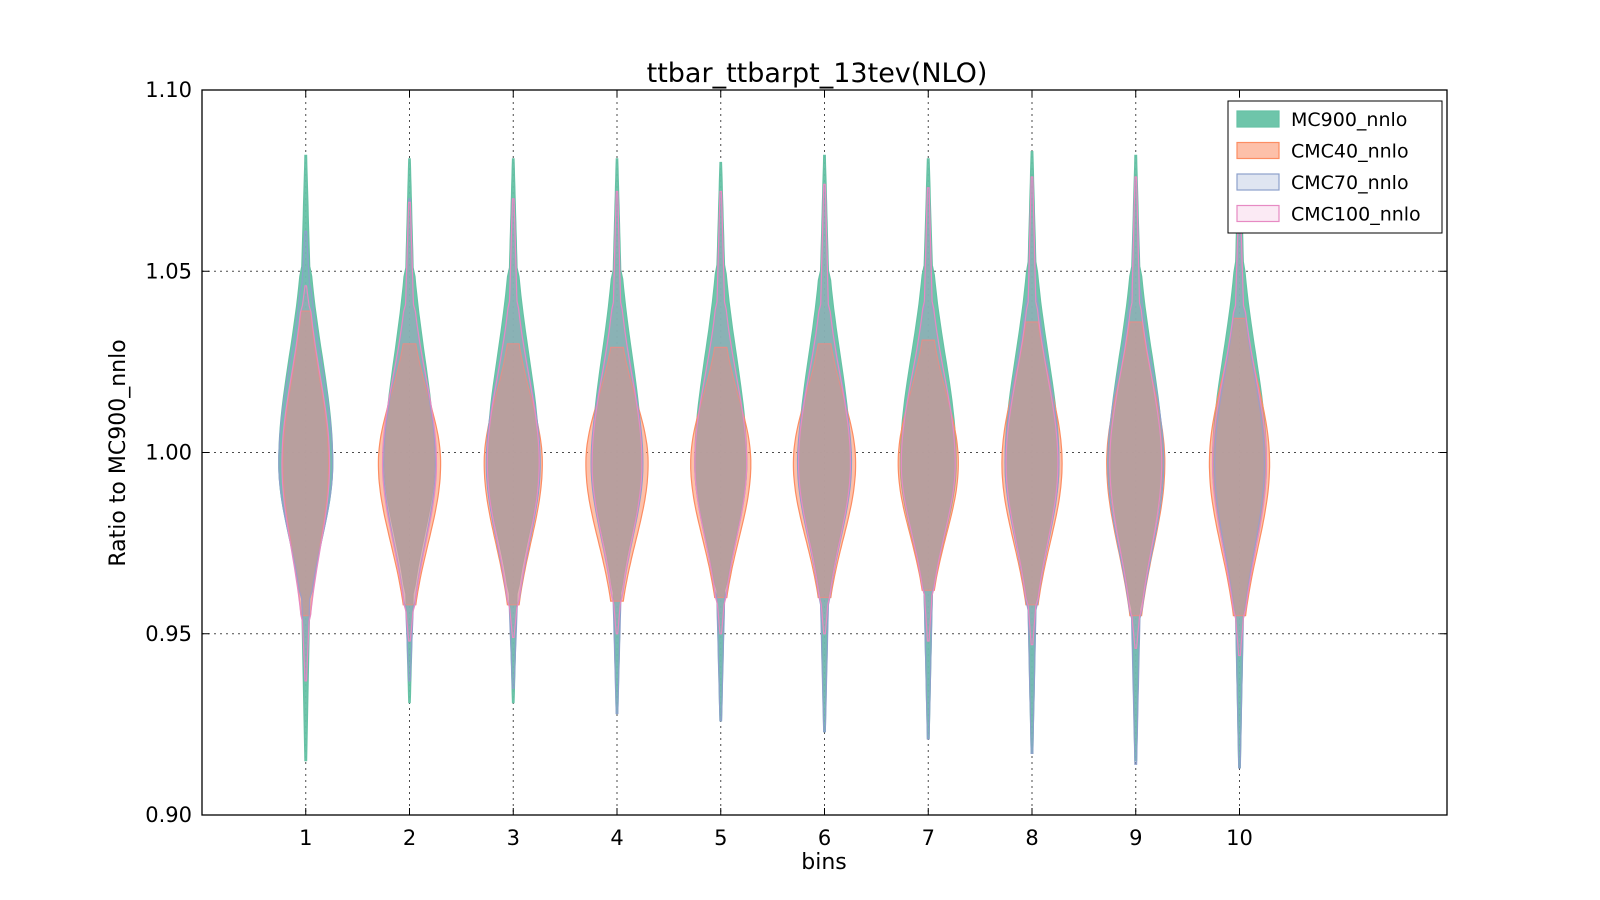 The image size is (1600, 900). What do you see at coordinates (409, 838) in the screenshot?
I see `x-tick-label: 2` at bounding box center [409, 838].